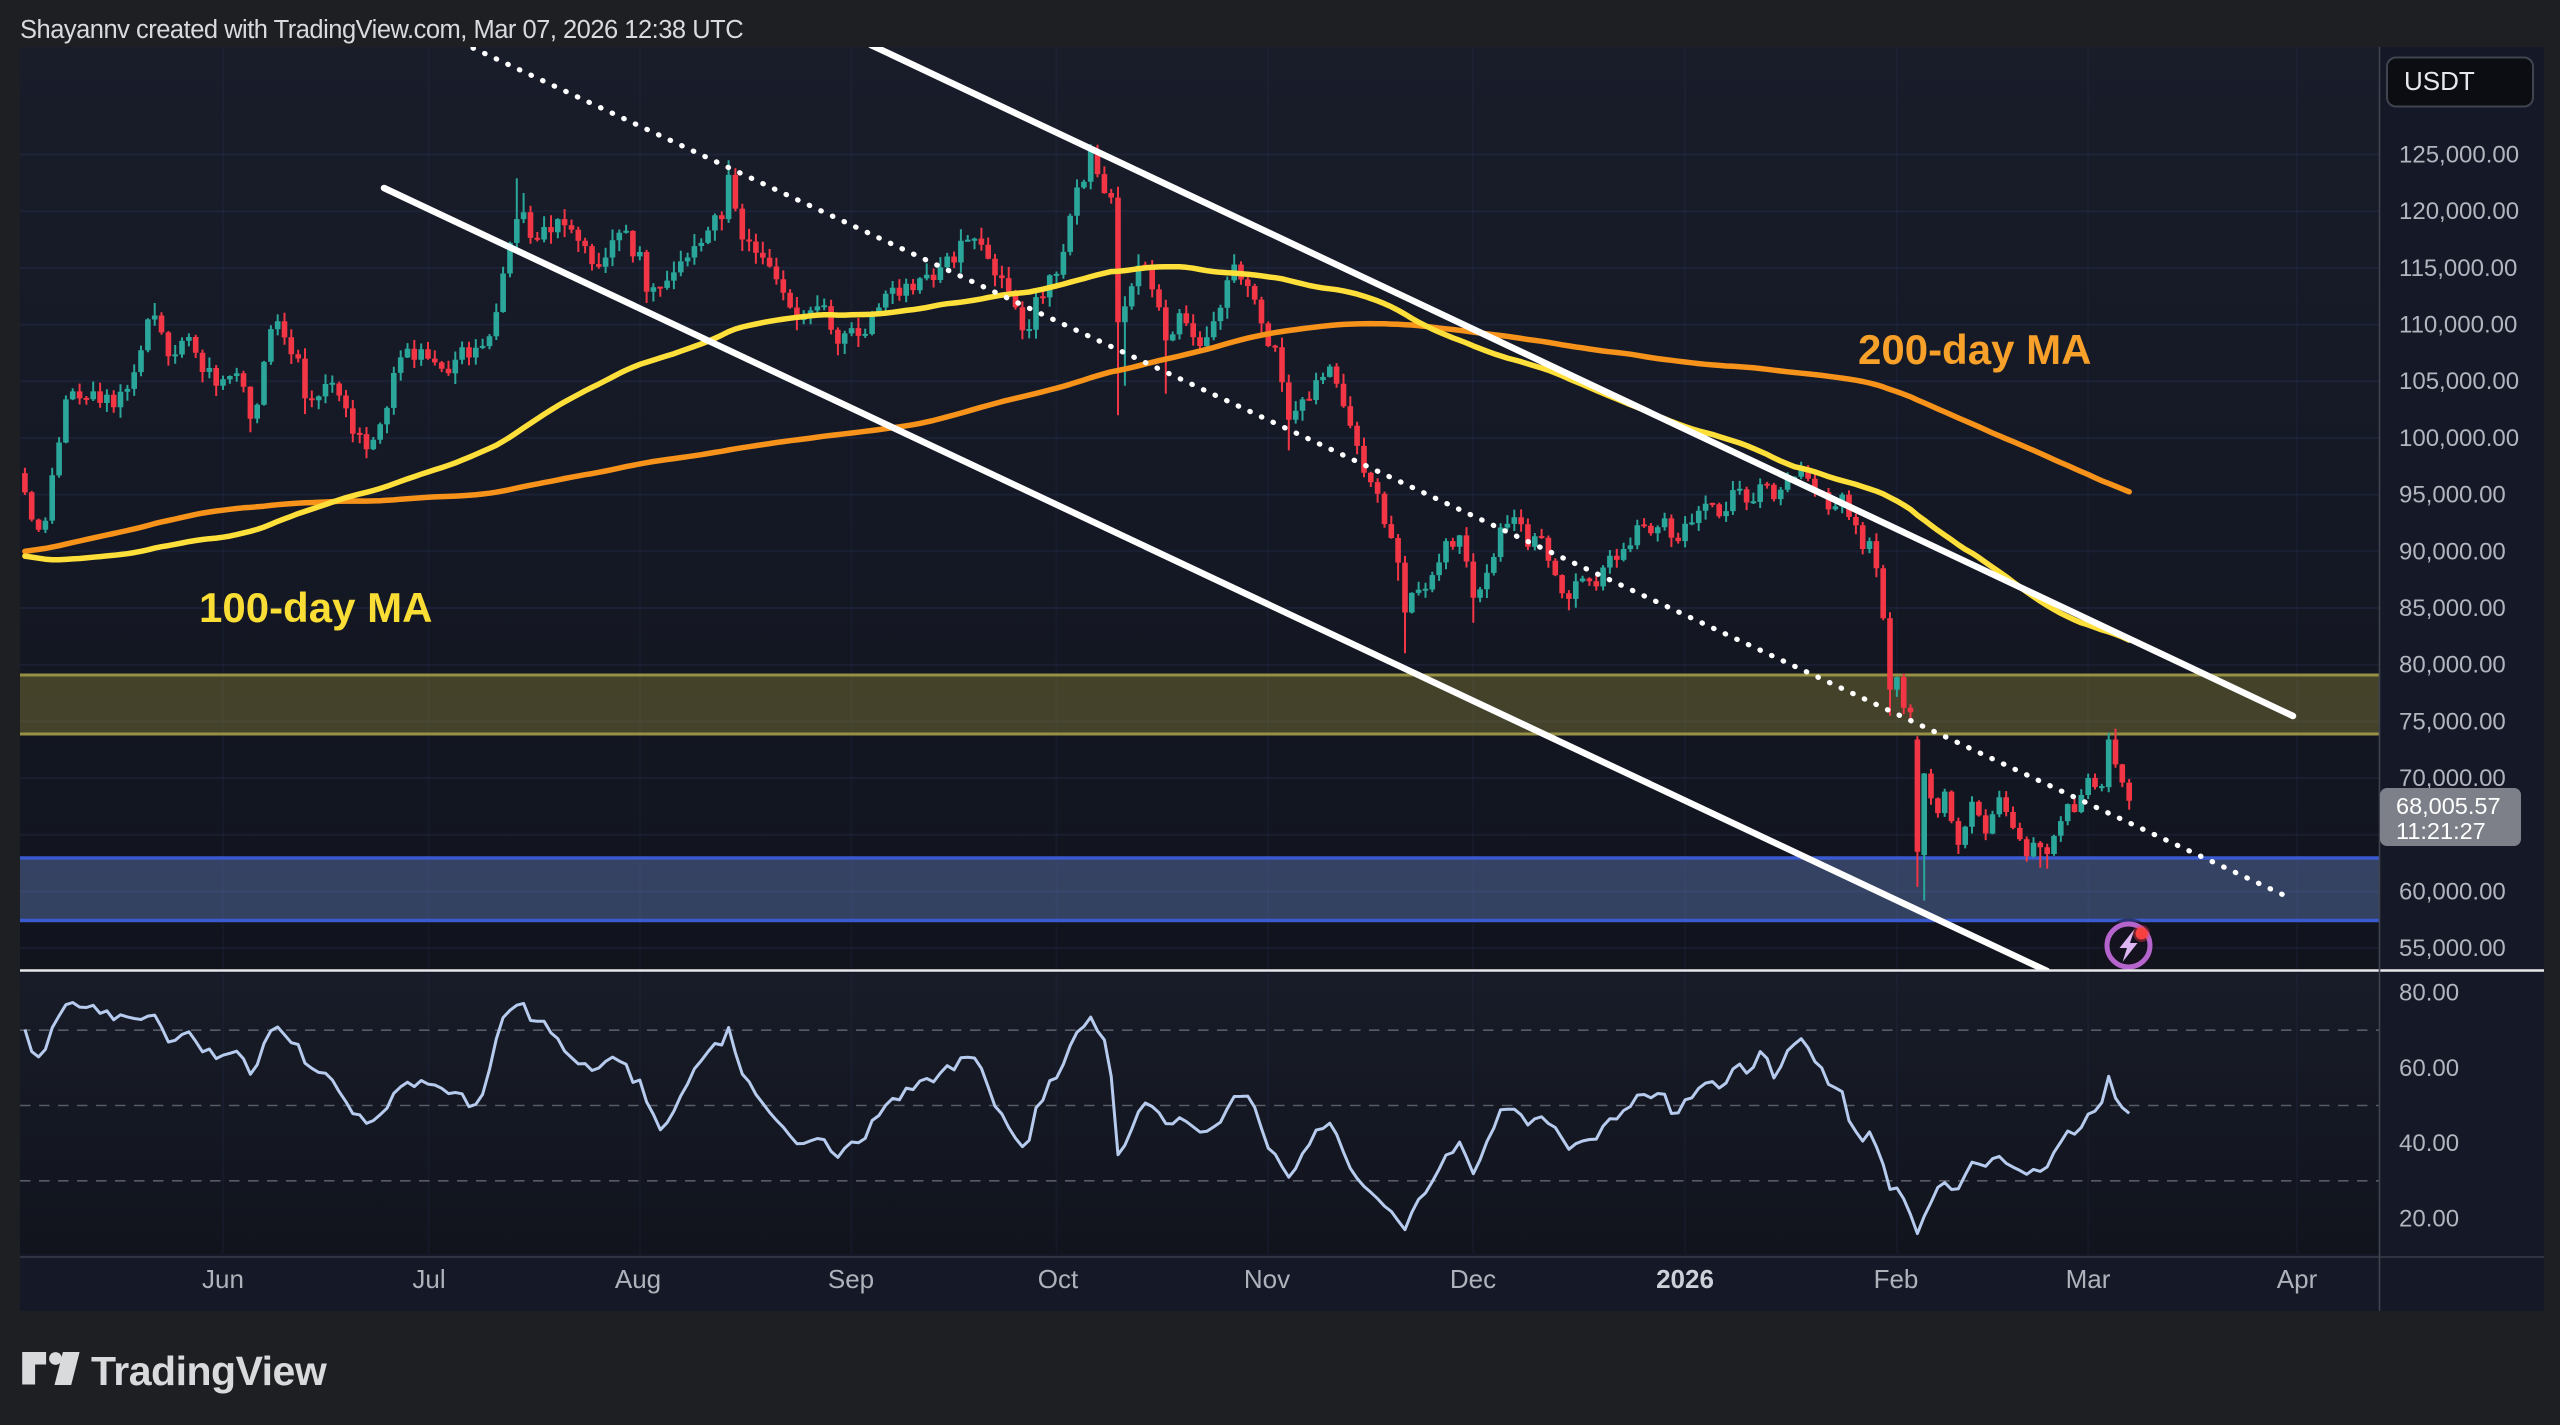  I want to click on svg-text: 95,000.00, so click(2452, 495).